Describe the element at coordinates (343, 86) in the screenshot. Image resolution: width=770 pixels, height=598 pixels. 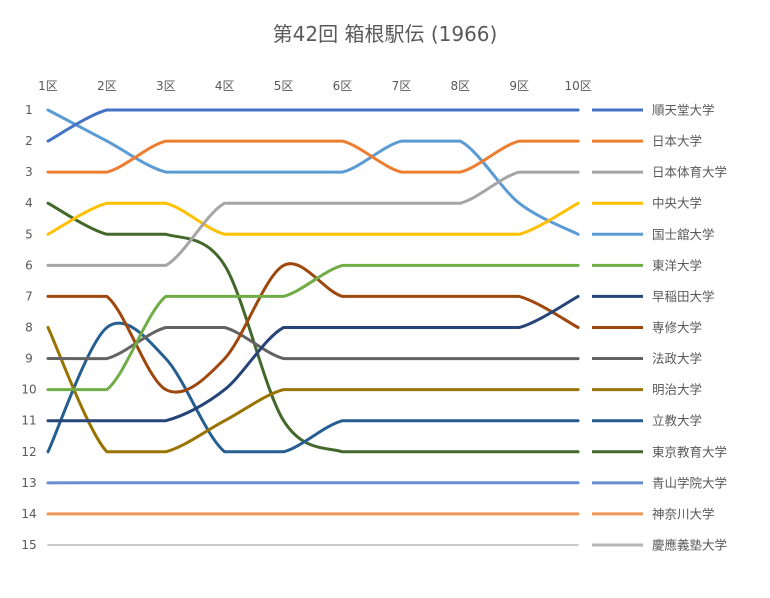
I see `x-tick-label: 6区` at that location.